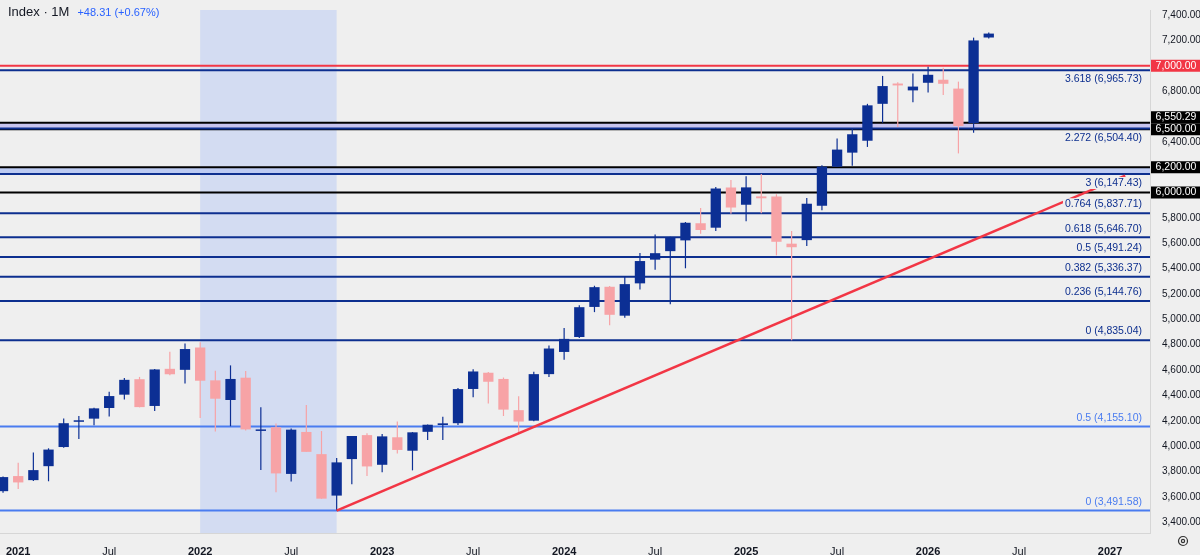  Describe the element at coordinates (382, 549) in the screenshot. I see `x-tick-label: 2023` at that location.